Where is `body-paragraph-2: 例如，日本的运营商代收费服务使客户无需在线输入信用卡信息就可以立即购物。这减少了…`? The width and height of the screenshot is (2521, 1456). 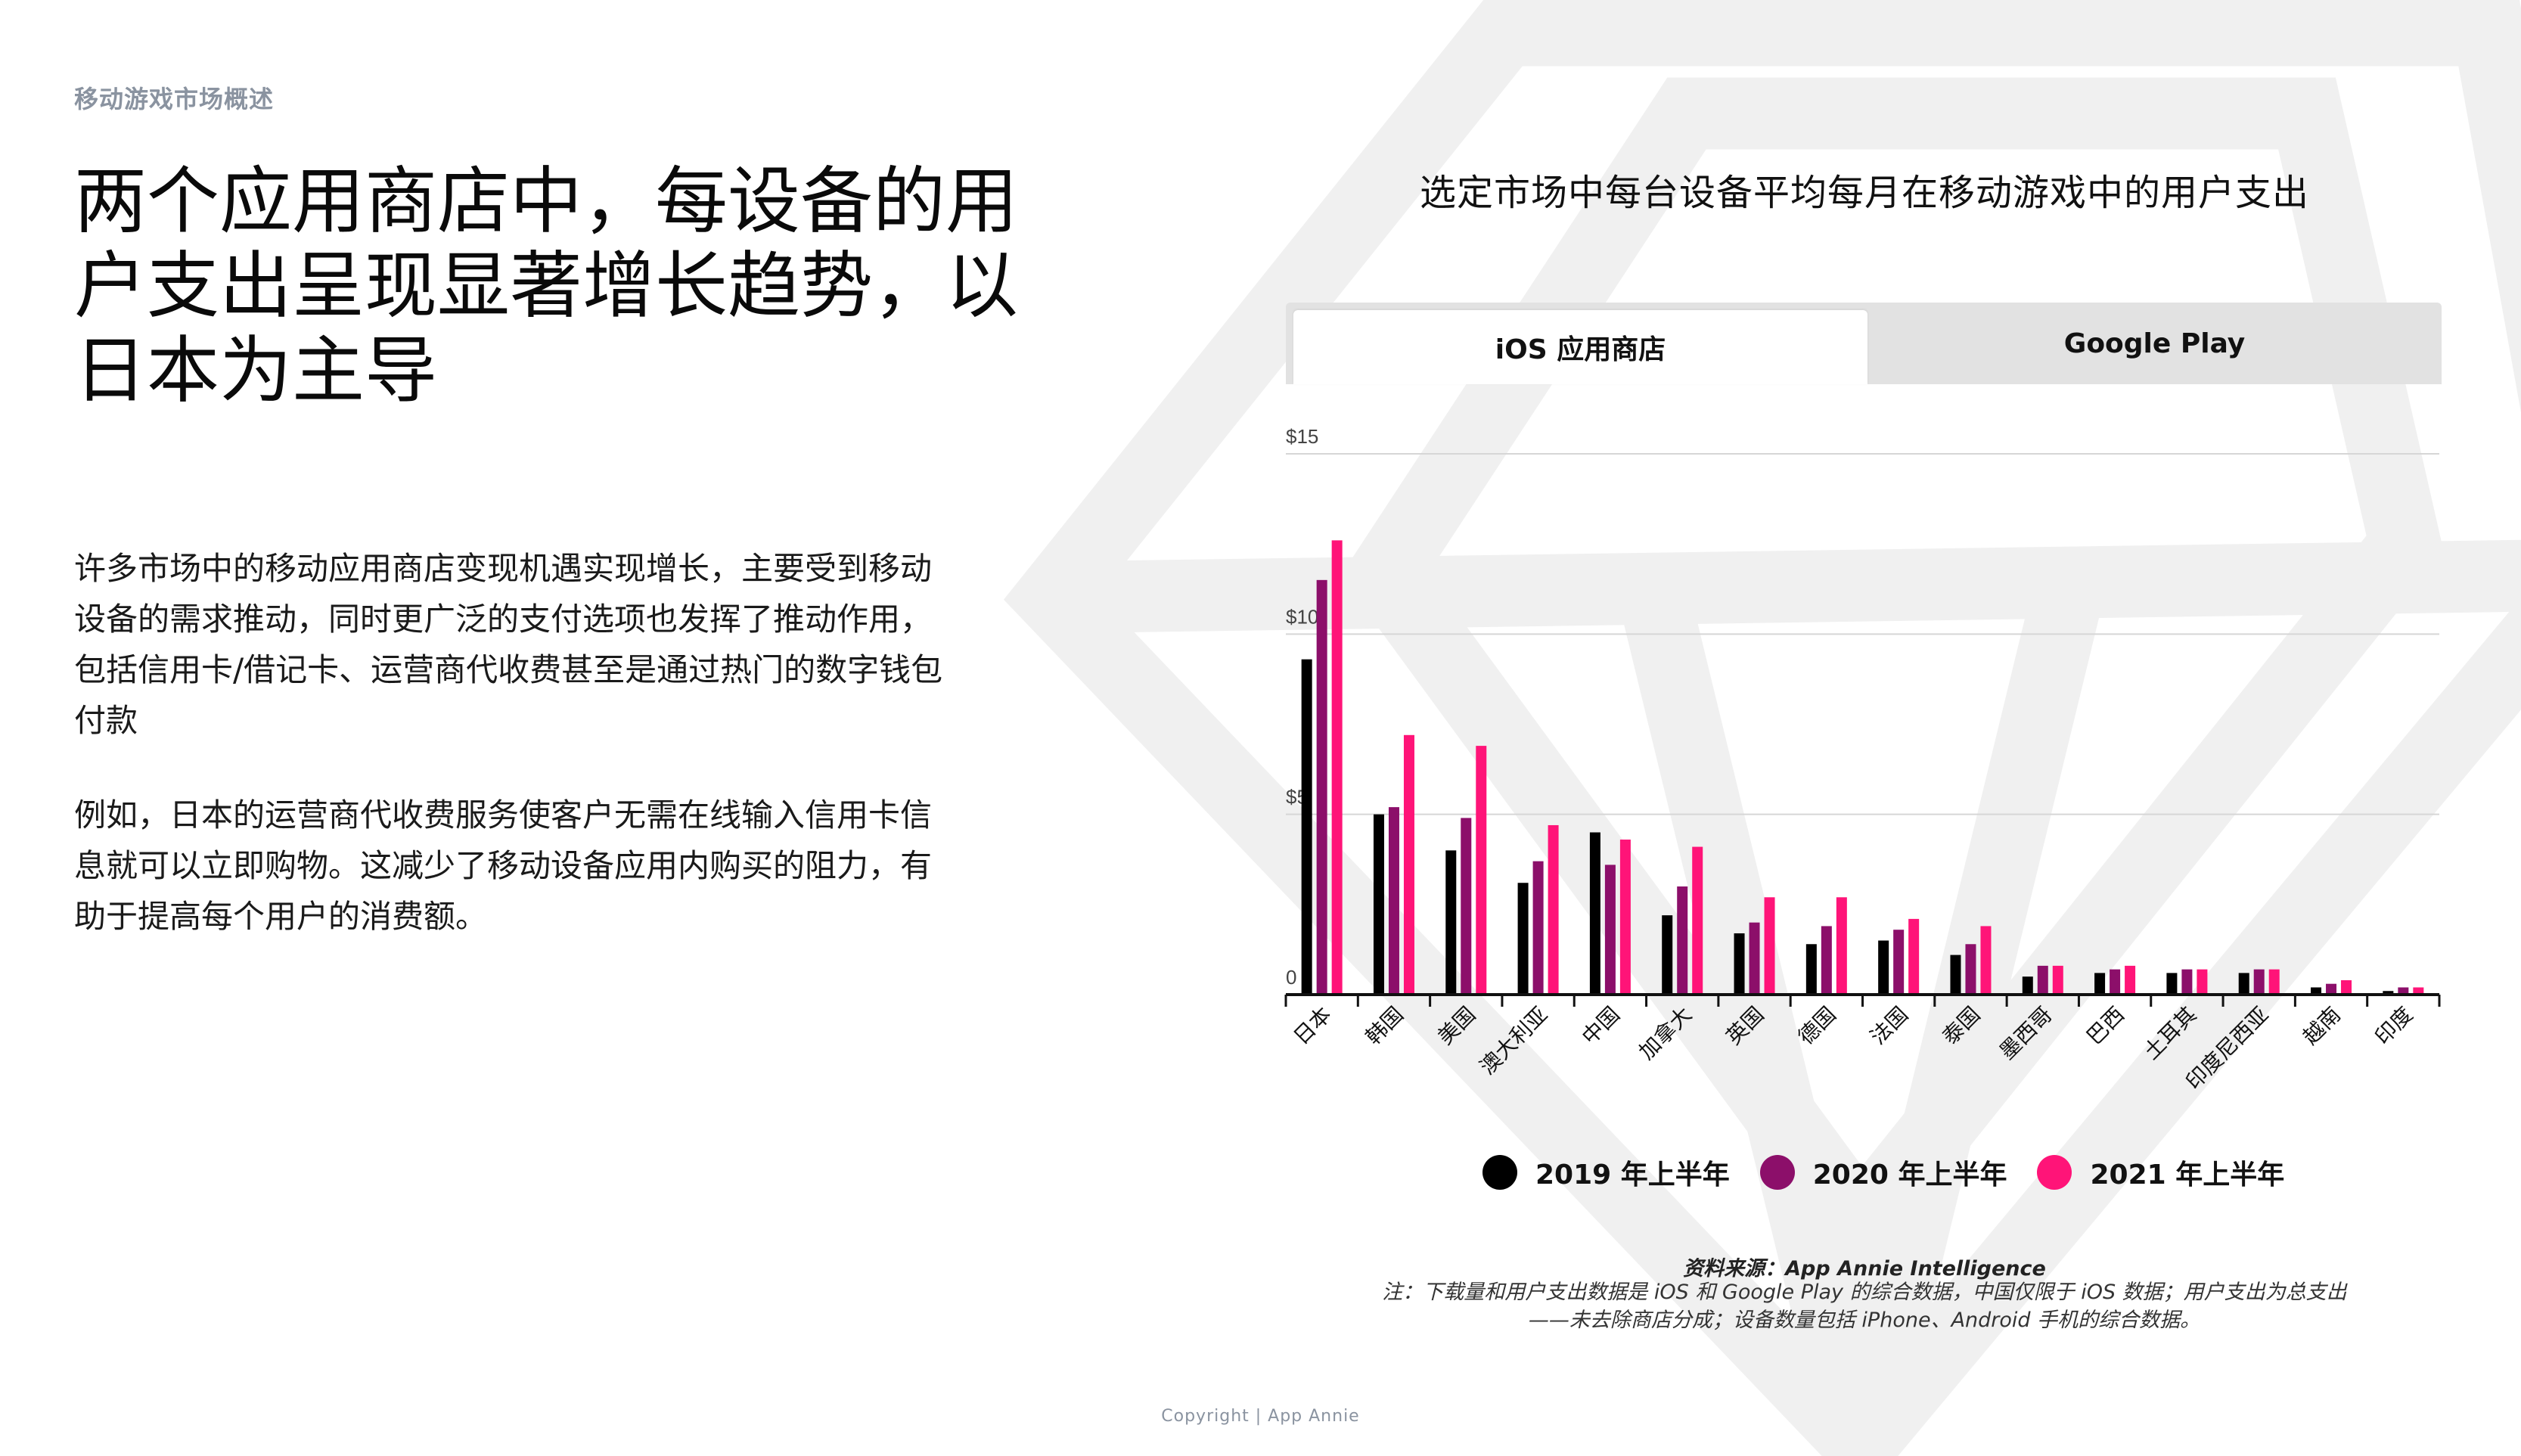 body-paragraph-2: 例如，日本的运营商代收费服务使客户无需在线输入信用卡信息就可以立即购物。这减少了… is located at coordinates (503, 865).